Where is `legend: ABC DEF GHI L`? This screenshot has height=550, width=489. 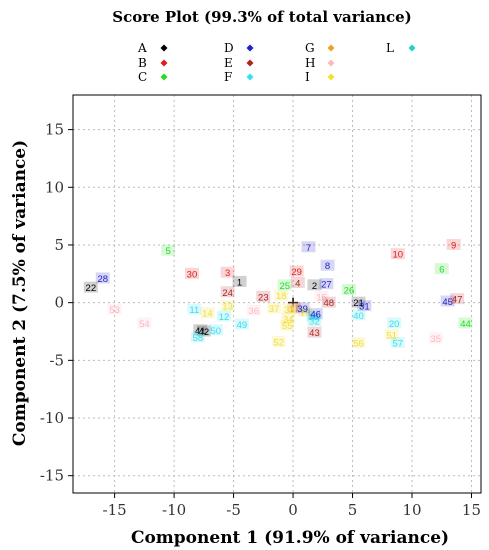
legend: ABC DEF GHI L is located at coordinates (276, 62).